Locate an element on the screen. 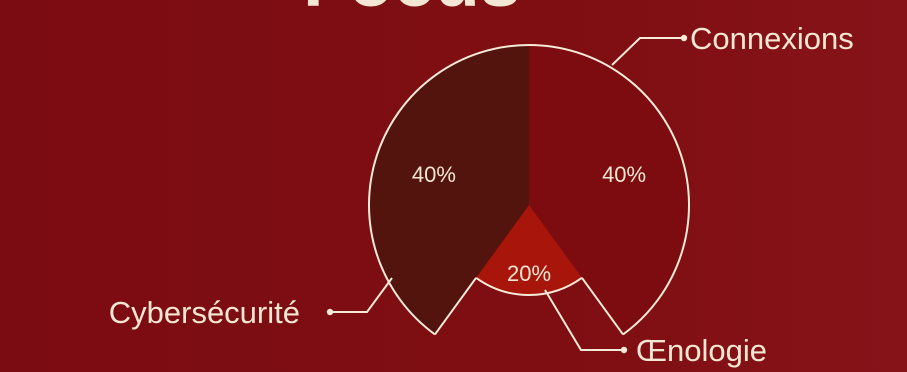 The width and height of the screenshot is (907, 372). pie-slice-nologie is located at coordinates (529, 250).